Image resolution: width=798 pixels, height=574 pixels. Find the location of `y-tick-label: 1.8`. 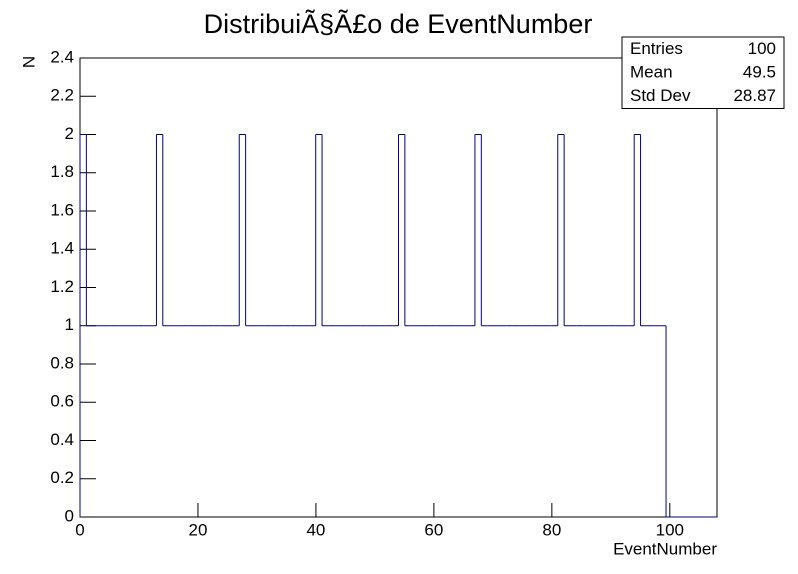

y-tick-label: 1.8 is located at coordinates (62, 171).